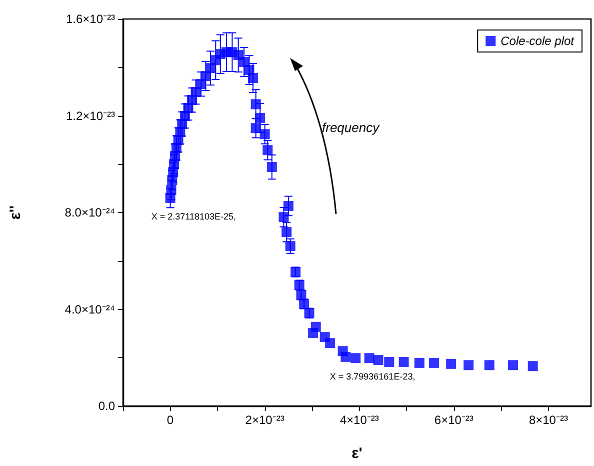 This screenshot has width=594, height=466. I want to click on x-tick-label: 6×10⁻²³, so click(454, 420).